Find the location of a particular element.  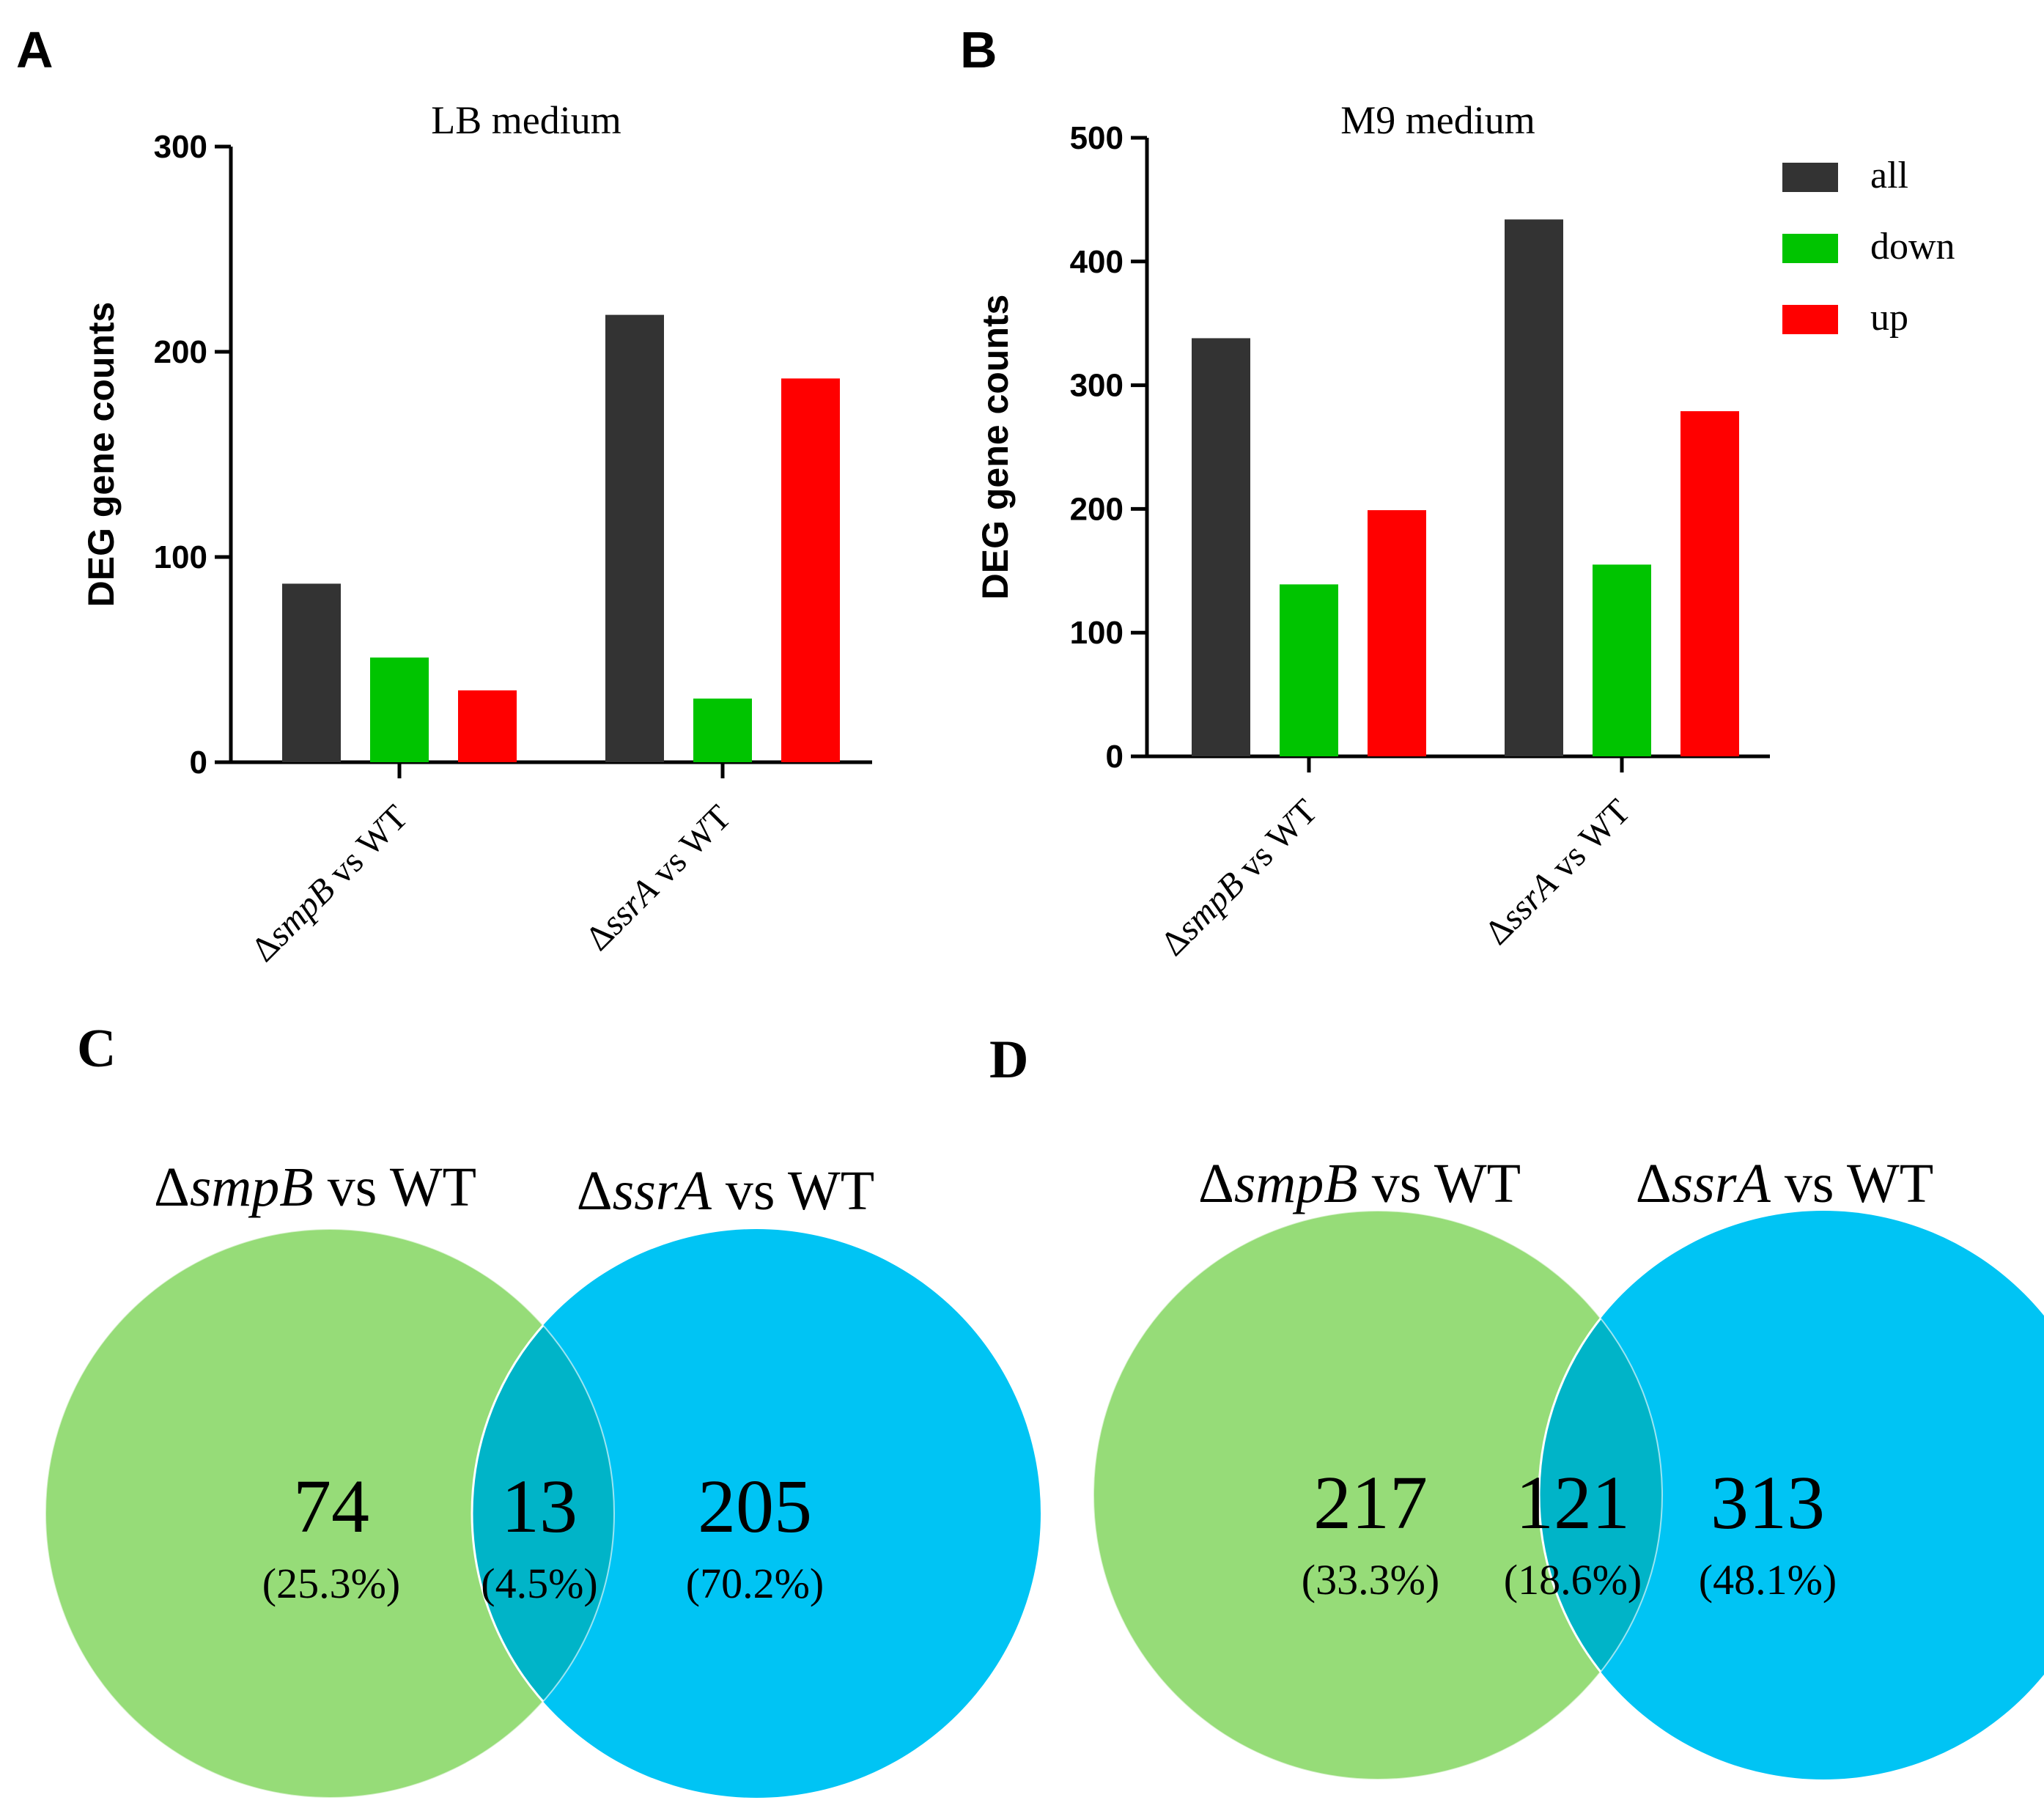

venn-region-percent: (25.3%) is located at coordinates (331, 1583).